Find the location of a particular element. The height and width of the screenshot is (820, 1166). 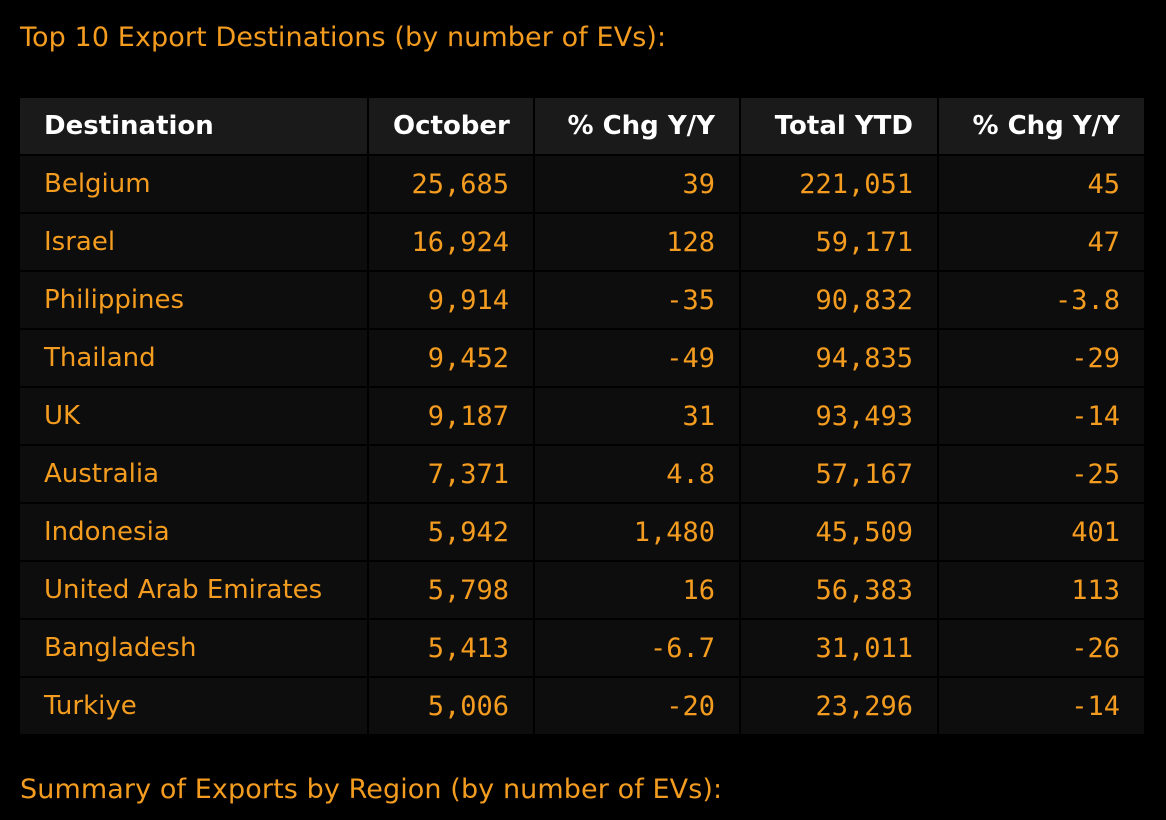

ytd-chg-cell: -3.8 is located at coordinates (1041, 301).